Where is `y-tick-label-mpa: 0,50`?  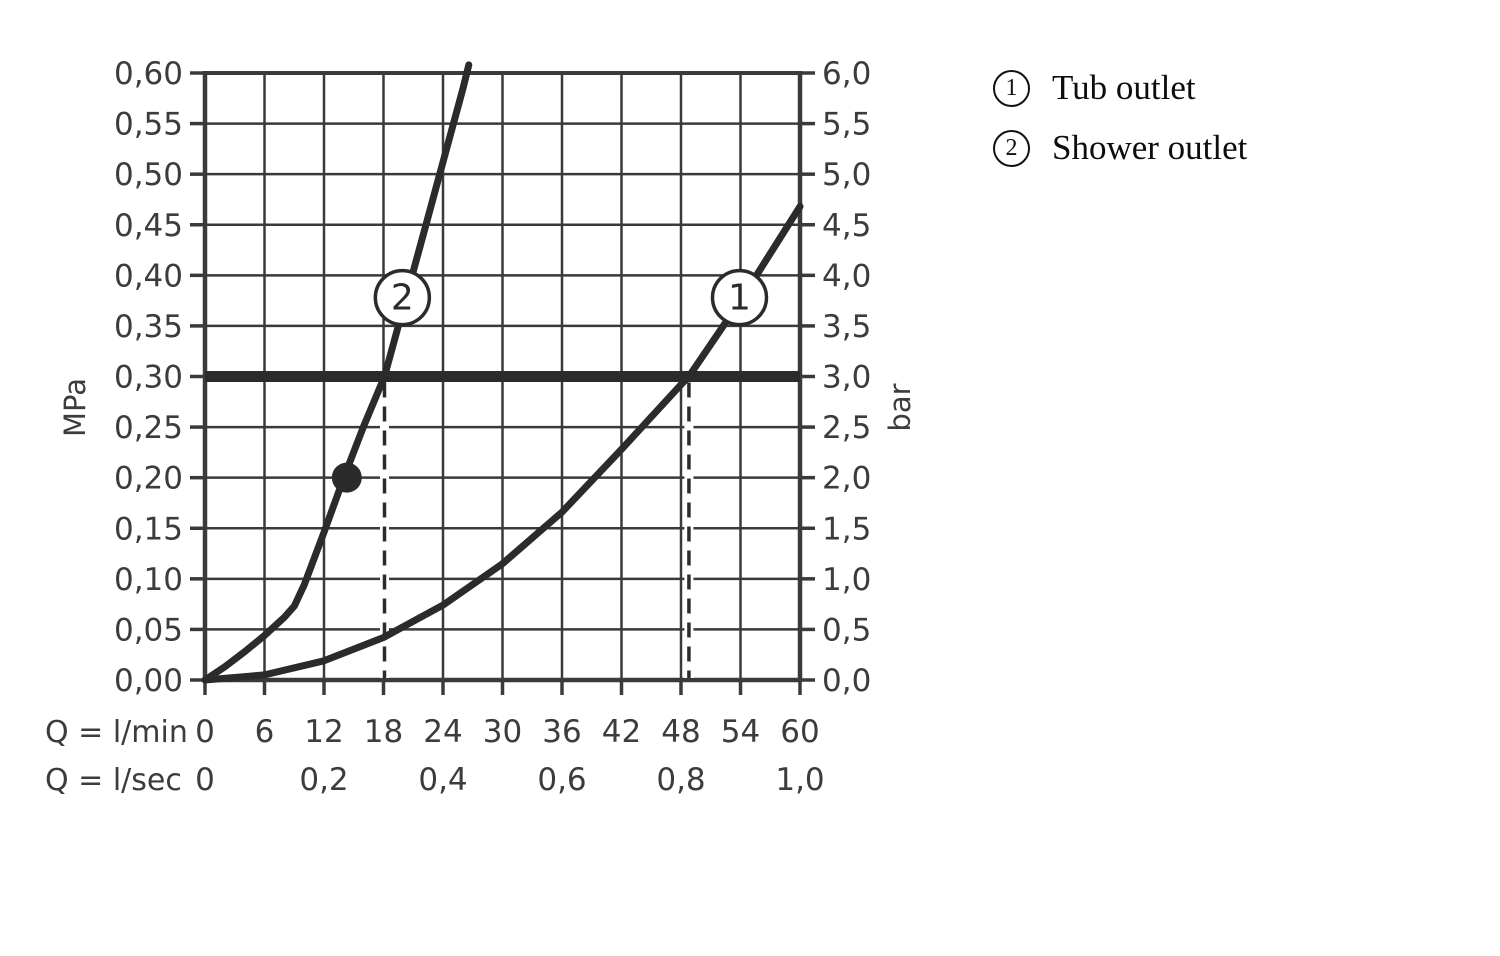
y-tick-label-mpa: 0,50 is located at coordinates (148, 175).